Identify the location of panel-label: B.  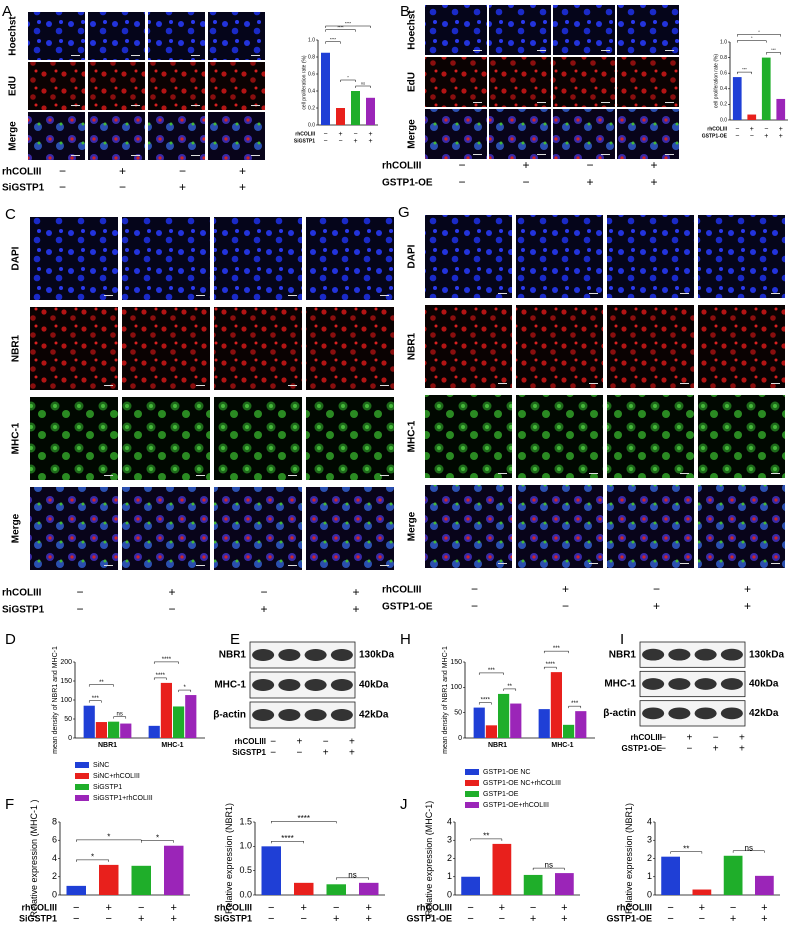
(405, 11).